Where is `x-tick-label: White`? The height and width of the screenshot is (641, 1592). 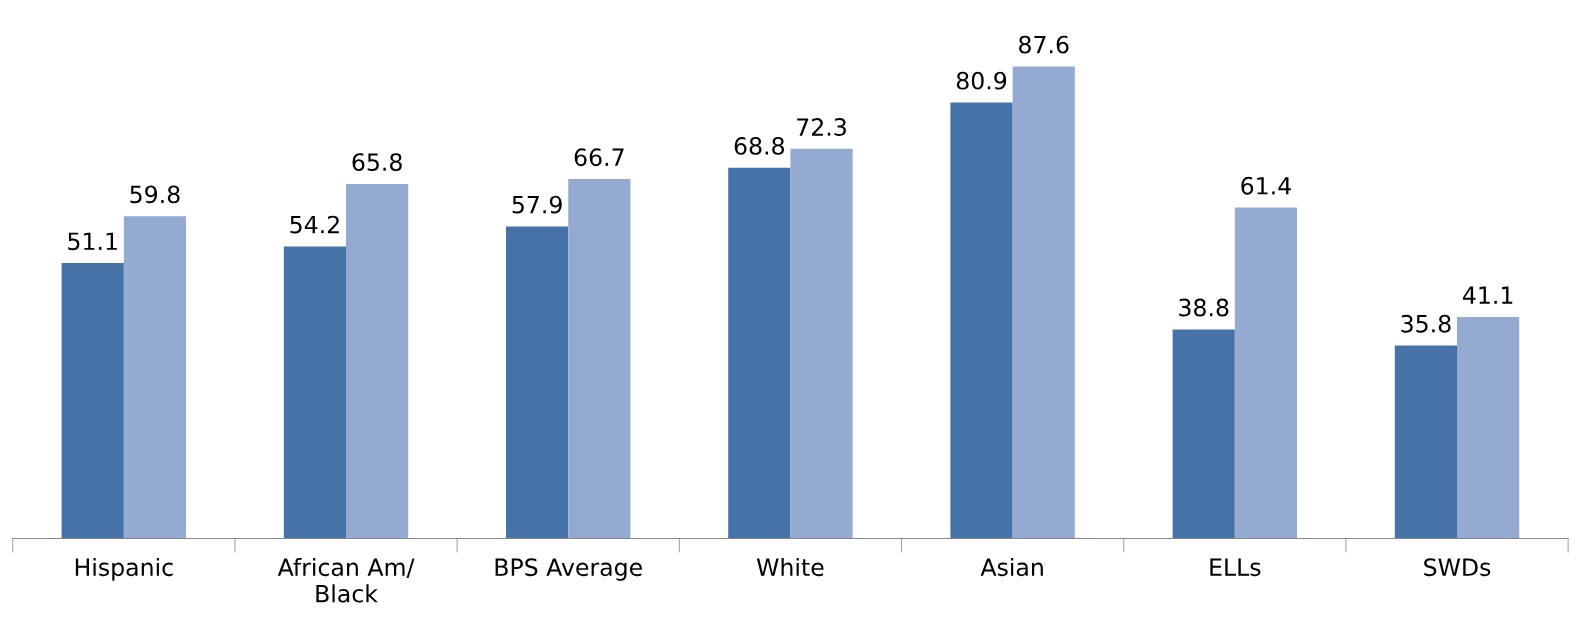
x-tick-label: White is located at coordinates (790, 567).